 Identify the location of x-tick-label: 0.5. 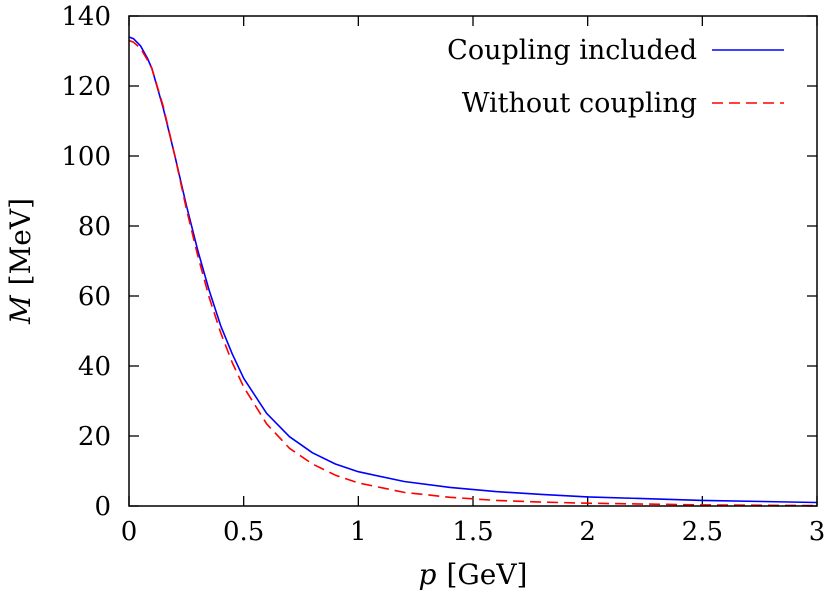
(243, 532).